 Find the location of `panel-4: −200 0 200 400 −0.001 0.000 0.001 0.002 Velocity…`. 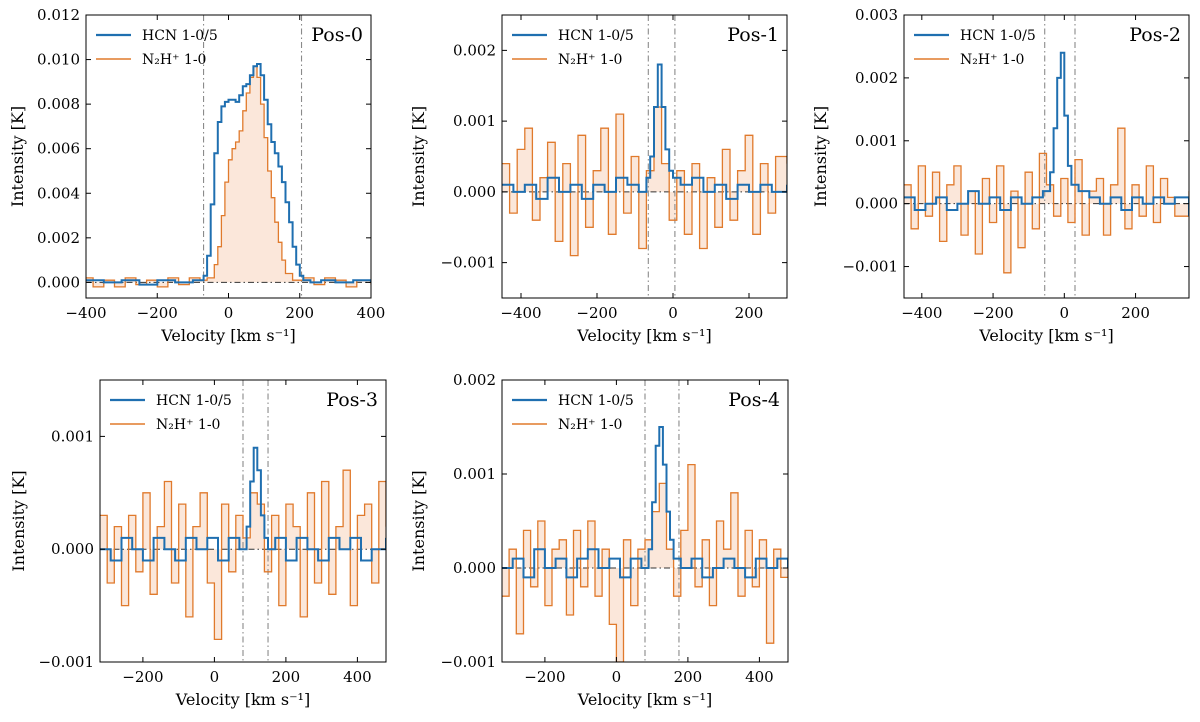

panel-4: −200 0 200 400 −0.001 0.000 0.001 0.002 Velocity… is located at coordinates (599, 540).